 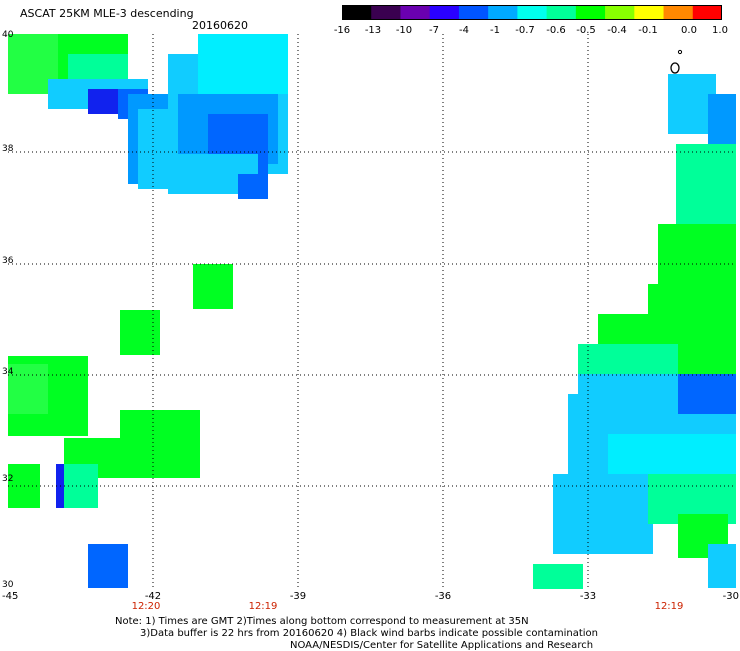 I want to click on longitude-label: -30, so click(x=730, y=596).